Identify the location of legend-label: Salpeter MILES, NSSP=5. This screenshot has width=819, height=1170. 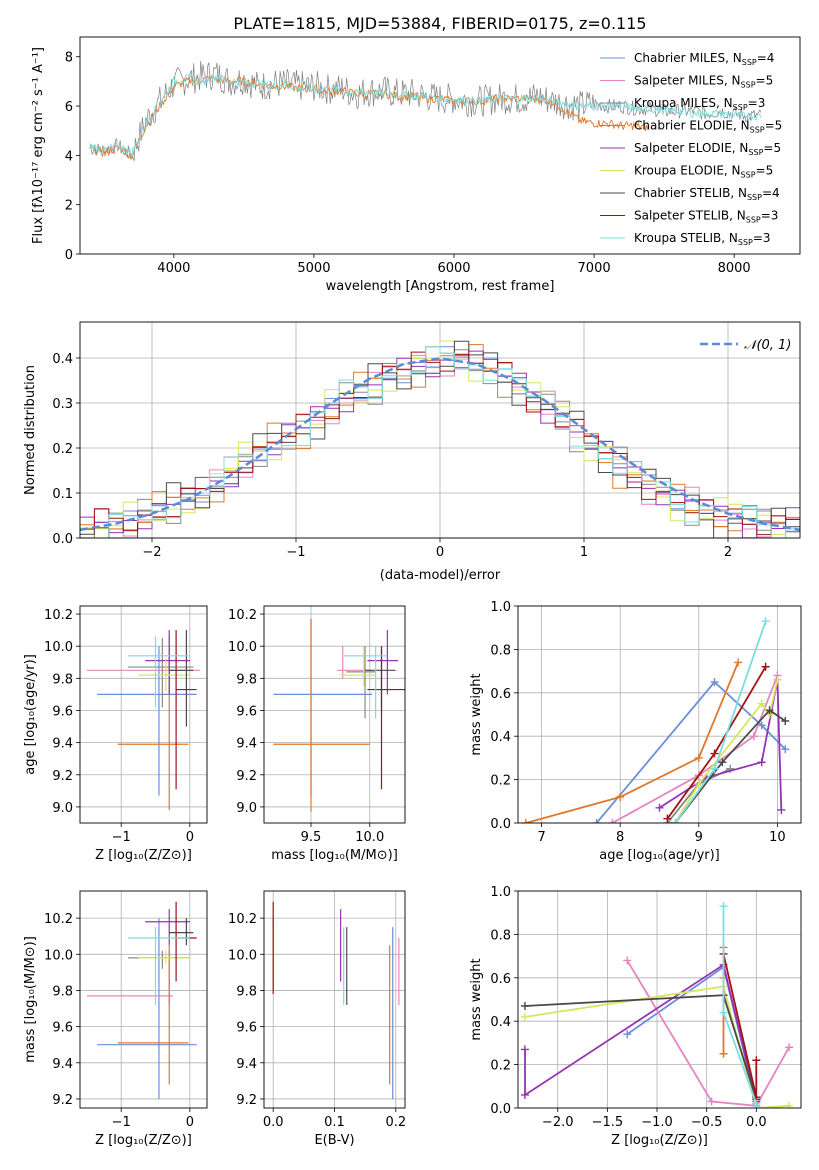
(703, 82).